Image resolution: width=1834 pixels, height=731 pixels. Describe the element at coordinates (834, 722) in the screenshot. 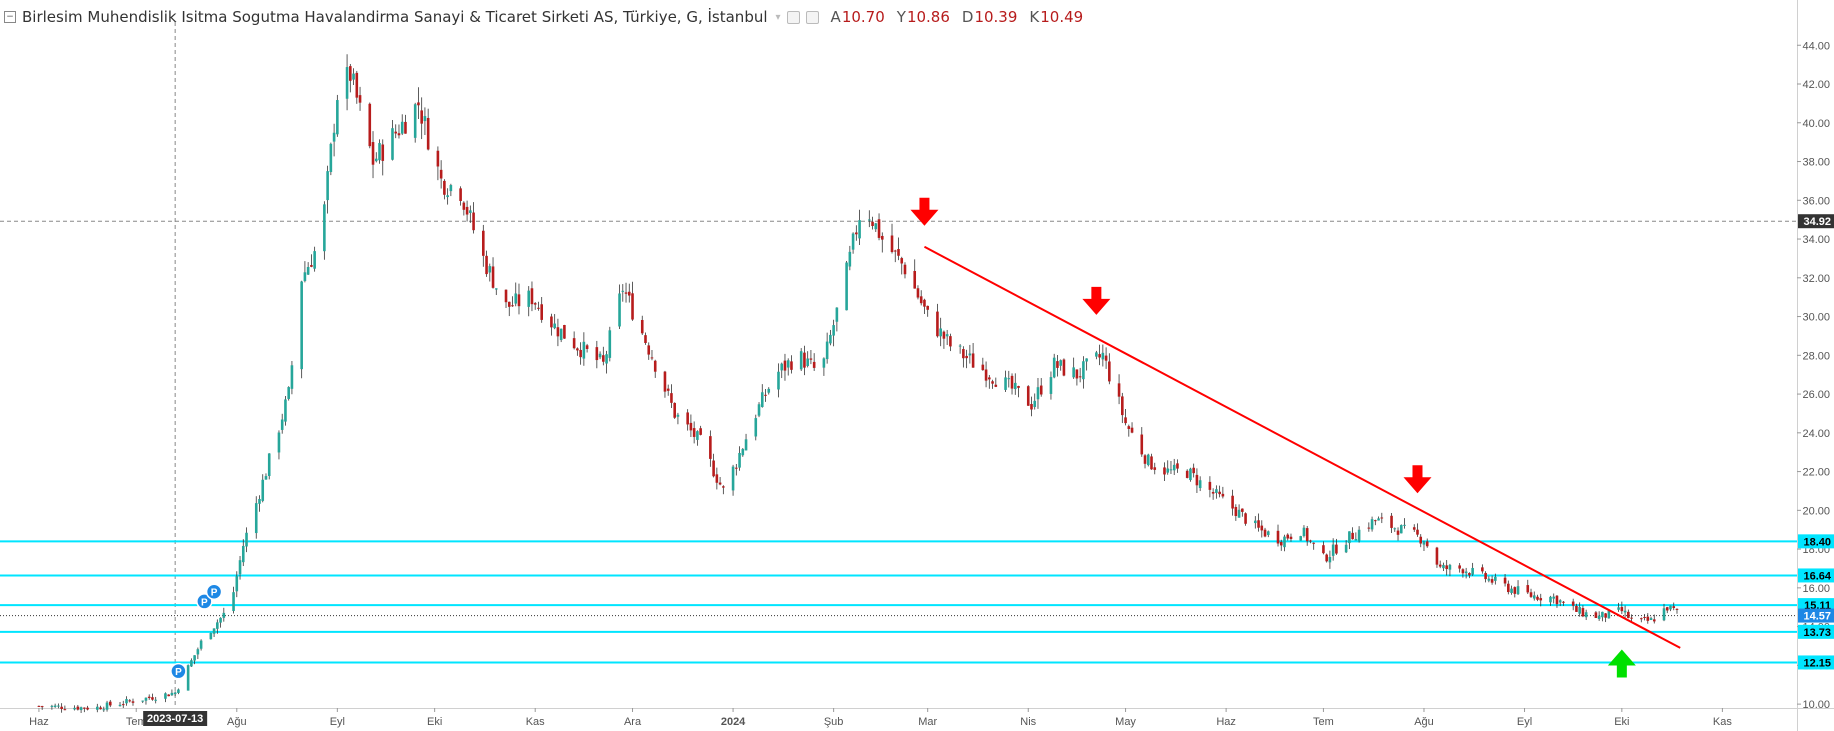

I see `x-tick-label: Şub` at that location.